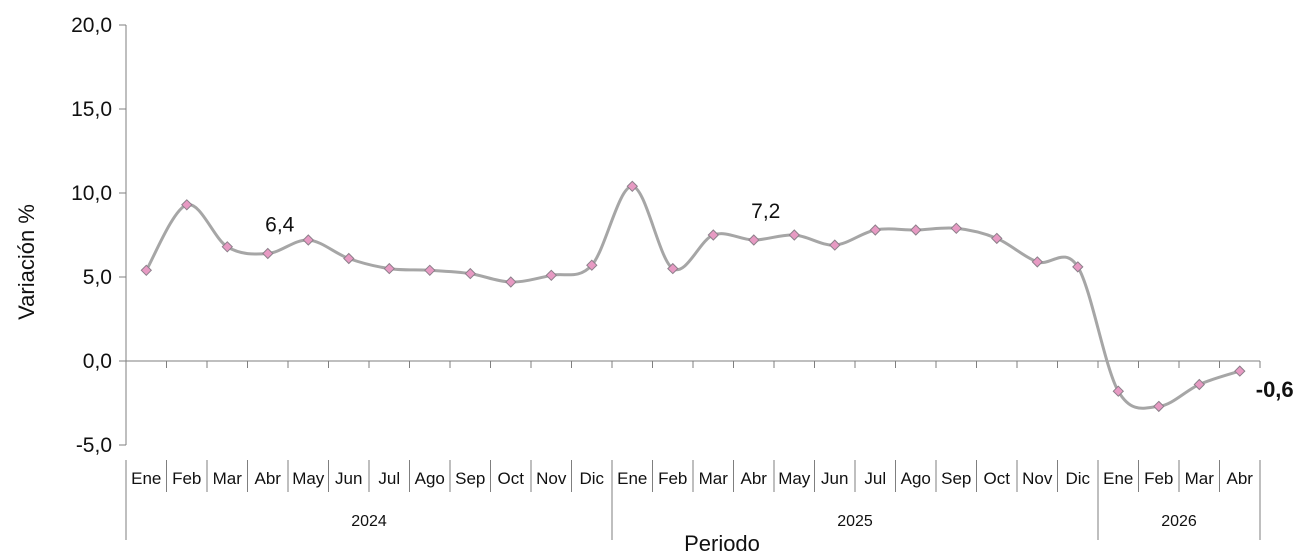 The width and height of the screenshot is (1309, 556). Describe the element at coordinates (91, 193) in the screenshot. I see `y-tick-label: 10,0` at that location.